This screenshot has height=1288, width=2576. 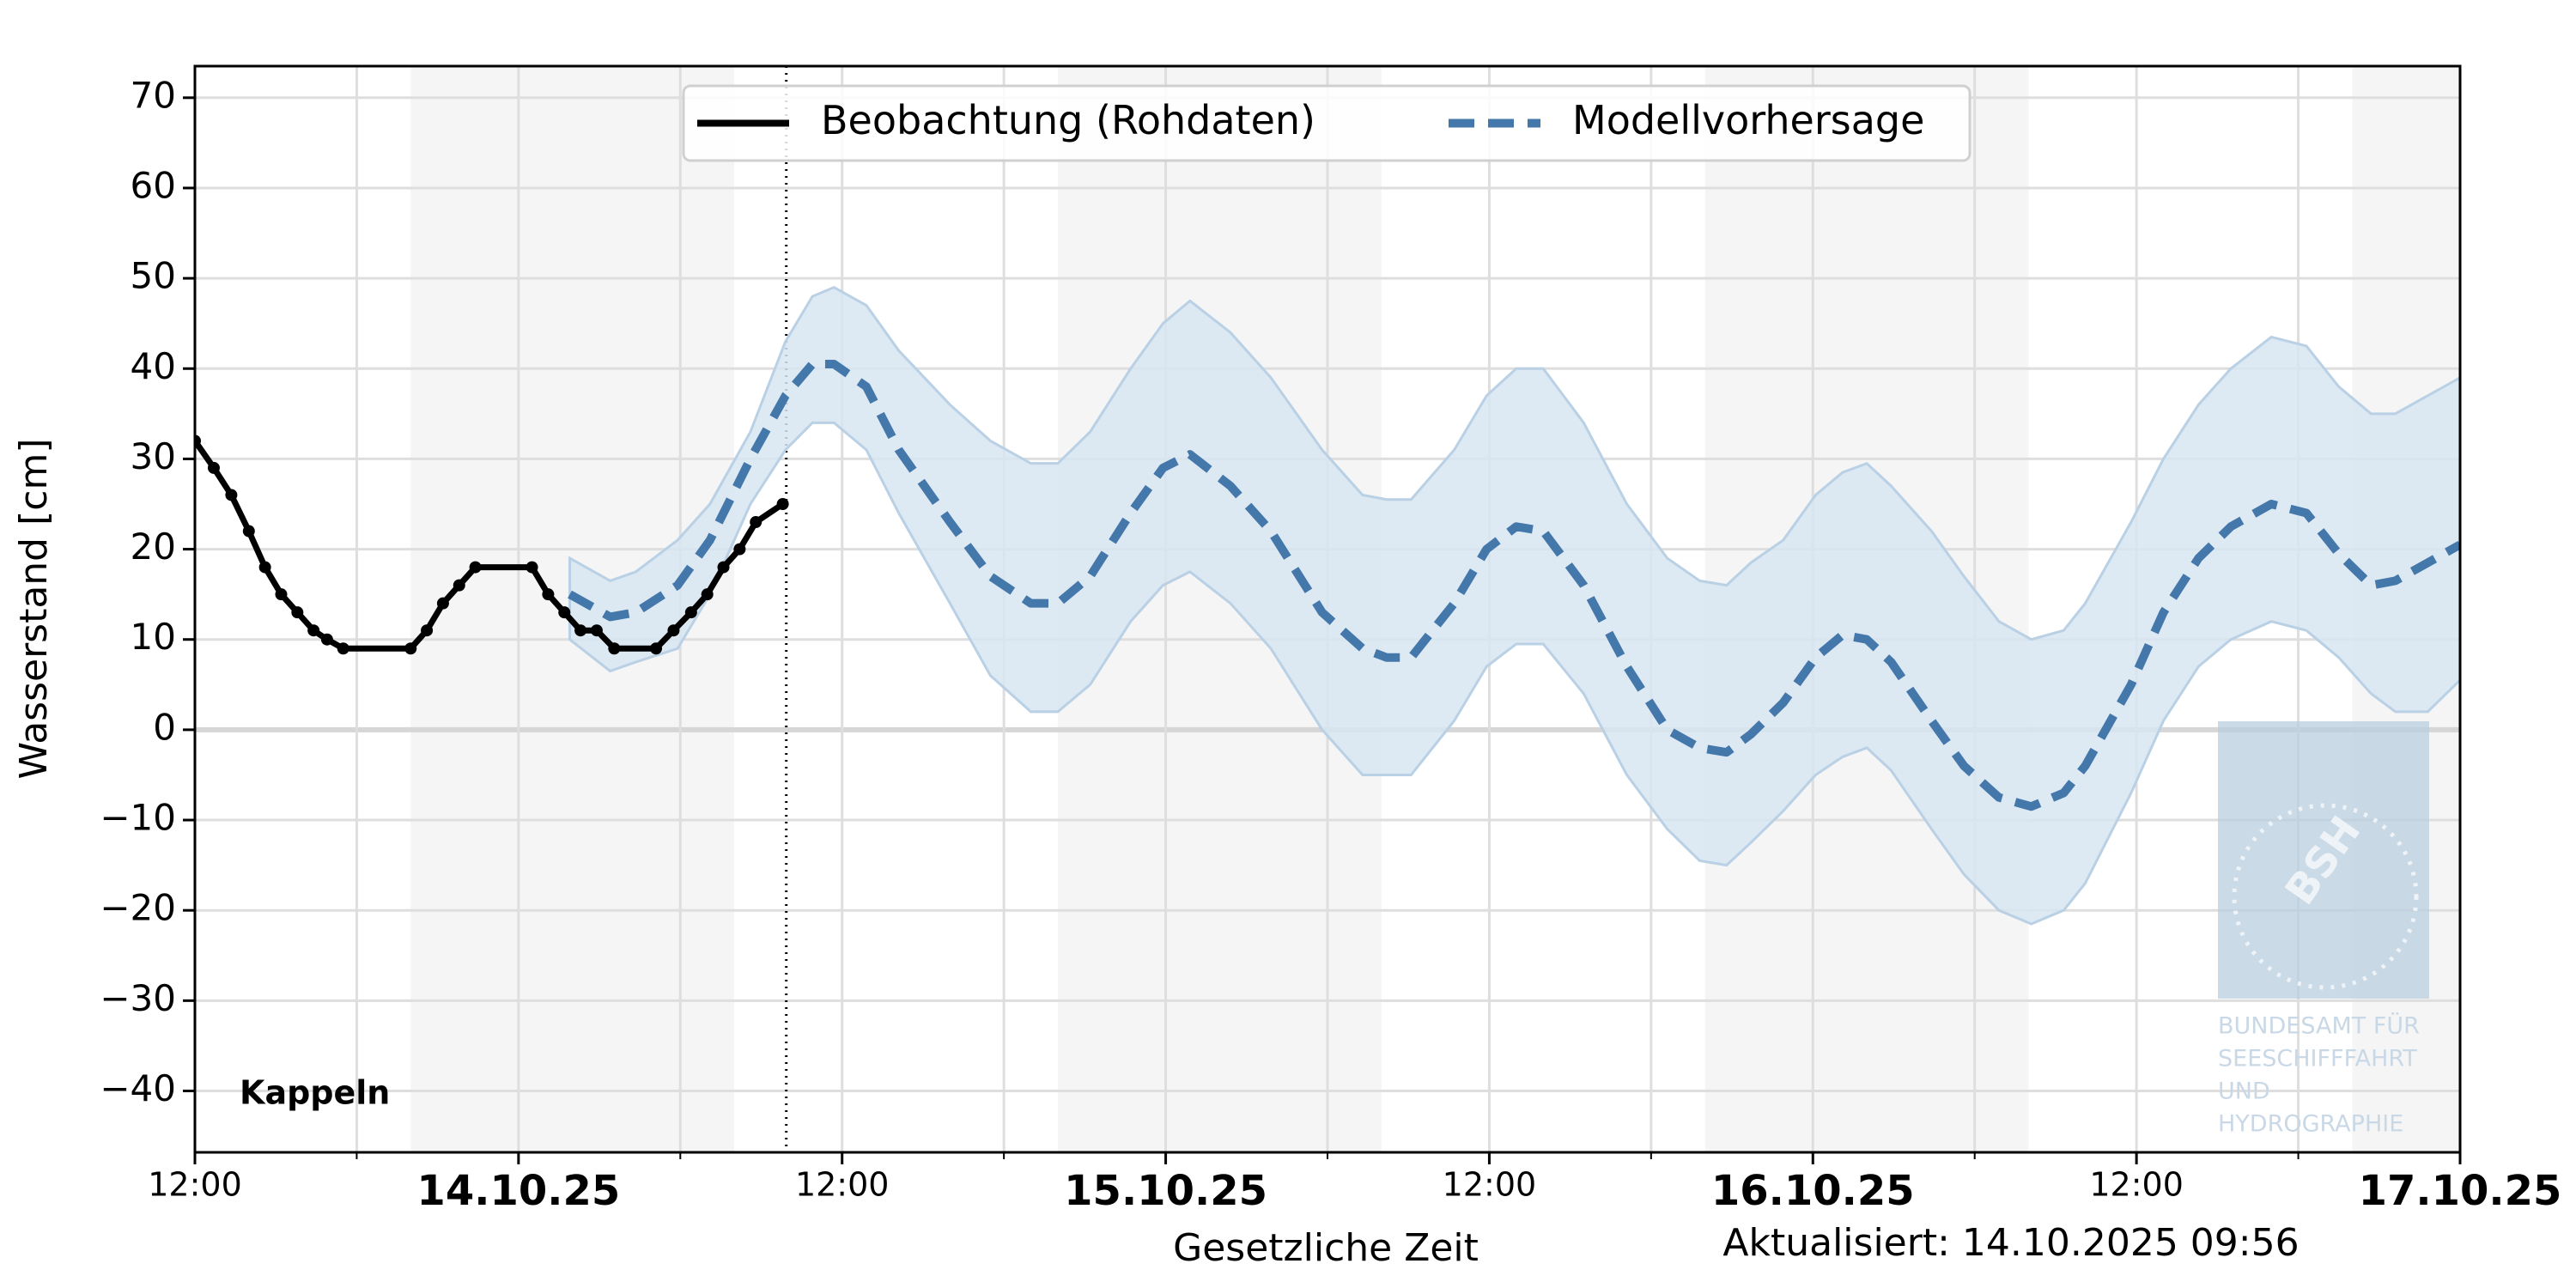 What do you see at coordinates (2460, 1191) in the screenshot?
I see `x-tick-label: 17.10.25` at bounding box center [2460, 1191].